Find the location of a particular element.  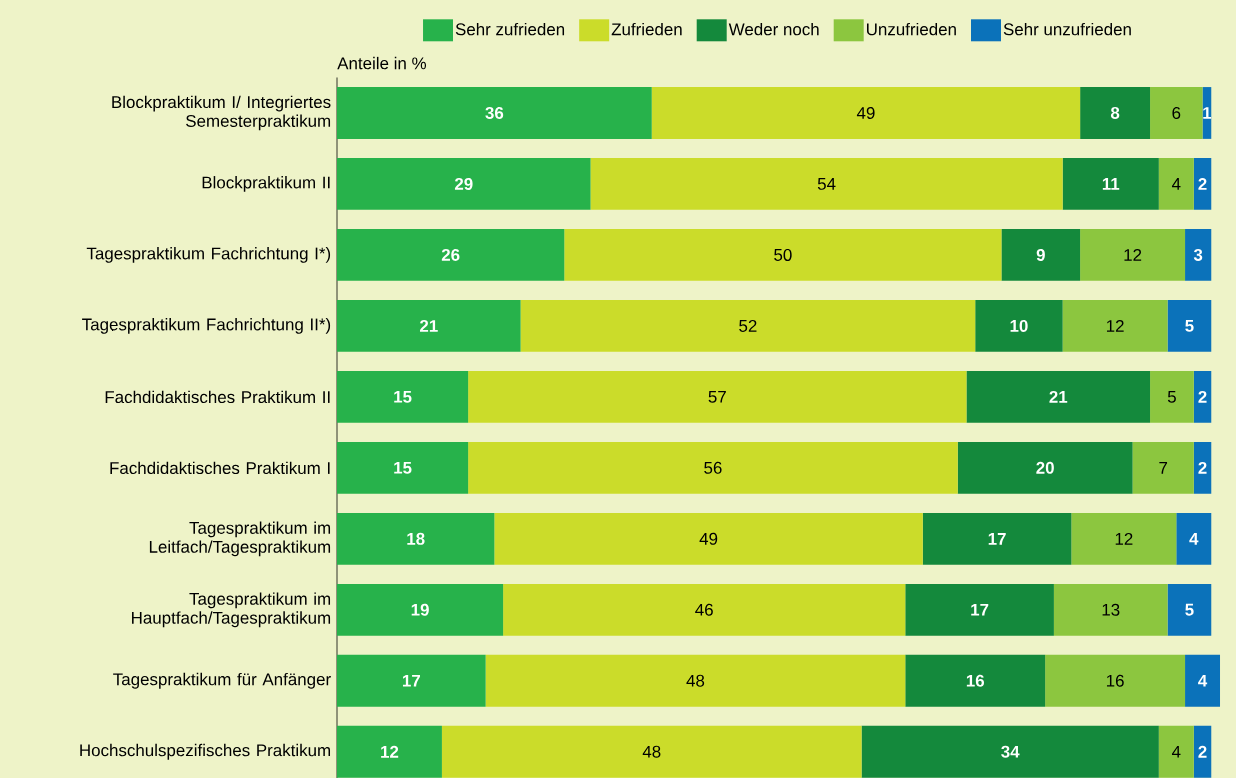

data-label: 8 is located at coordinates (1115, 112).